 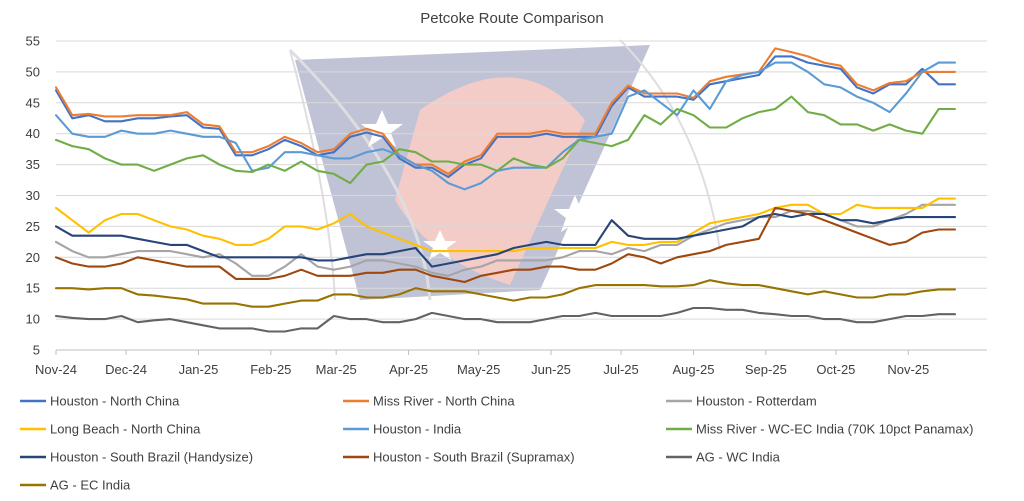 I want to click on legend-label: Houston - North China, so click(x=115, y=401).